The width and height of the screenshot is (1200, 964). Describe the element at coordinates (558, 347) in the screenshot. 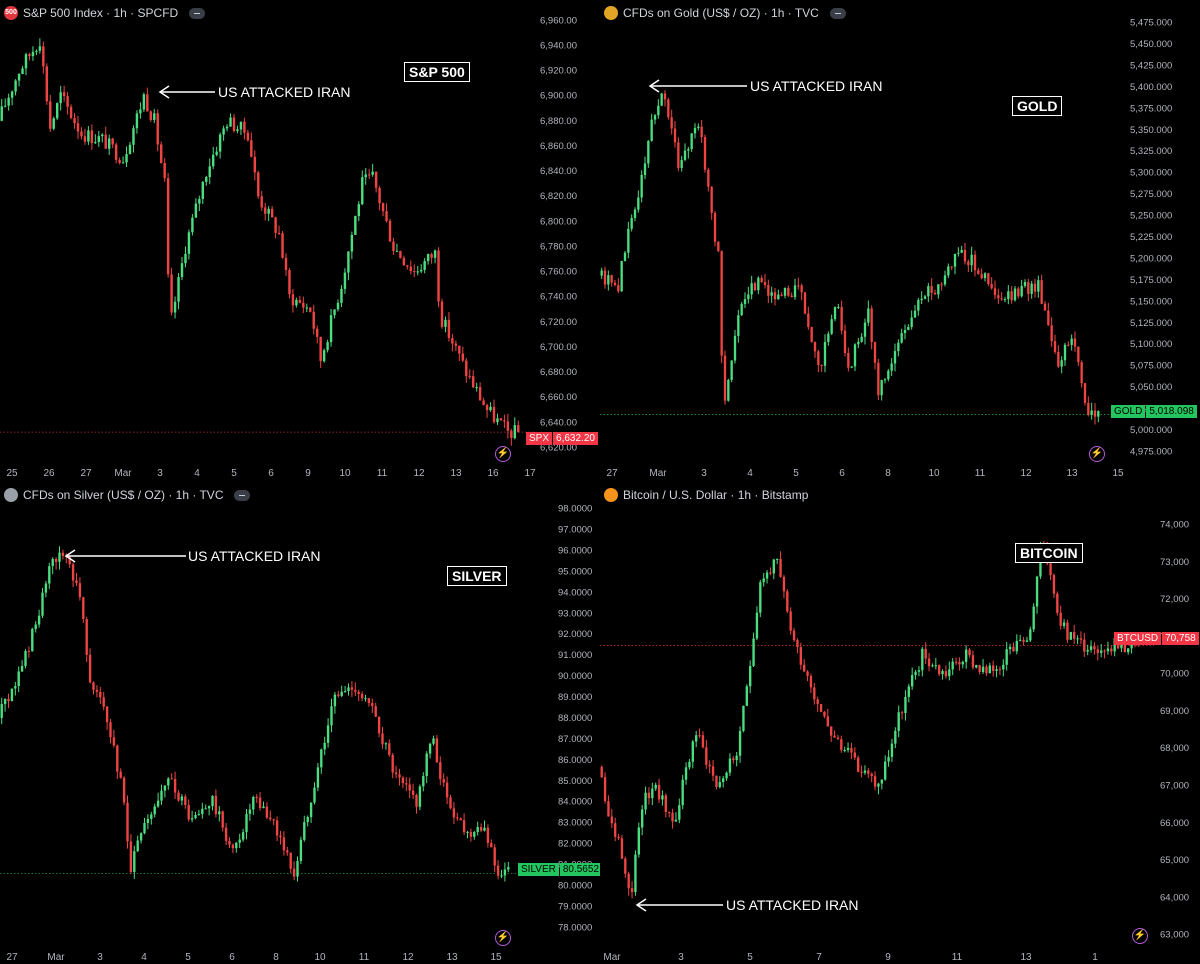

I see `spx-ytick-label: 6,700.00` at that location.